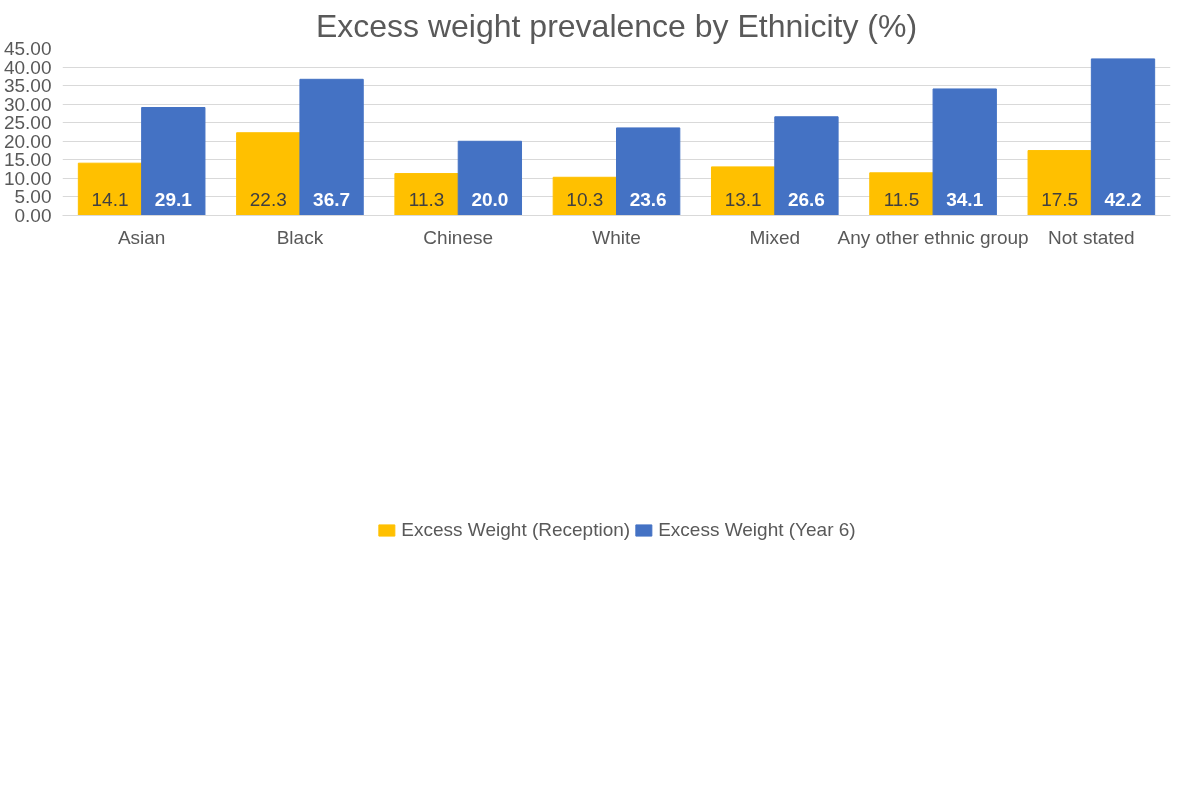  Describe the element at coordinates (33, 197) in the screenshot. I see `y-tick-label: 5.00` at that location.